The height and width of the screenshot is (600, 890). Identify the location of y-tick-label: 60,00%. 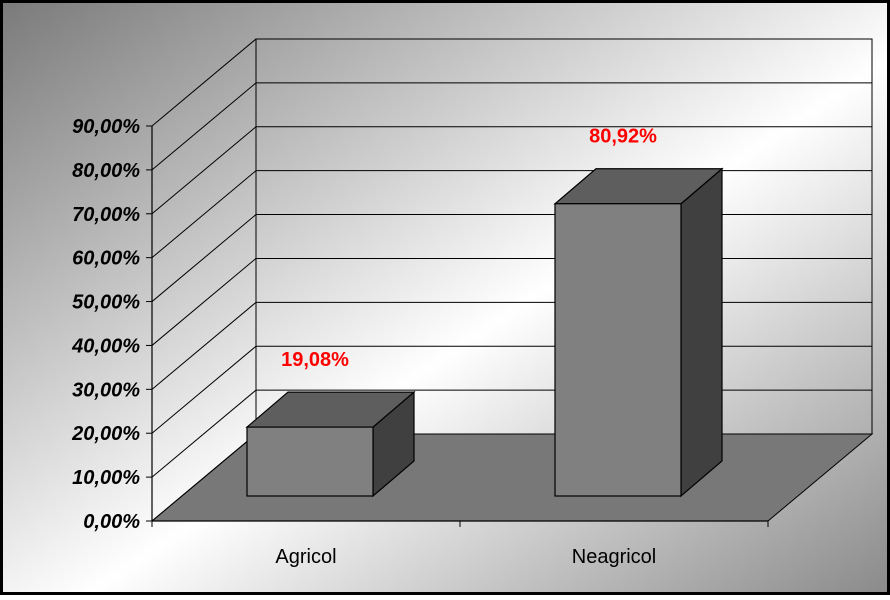
(106, 259).